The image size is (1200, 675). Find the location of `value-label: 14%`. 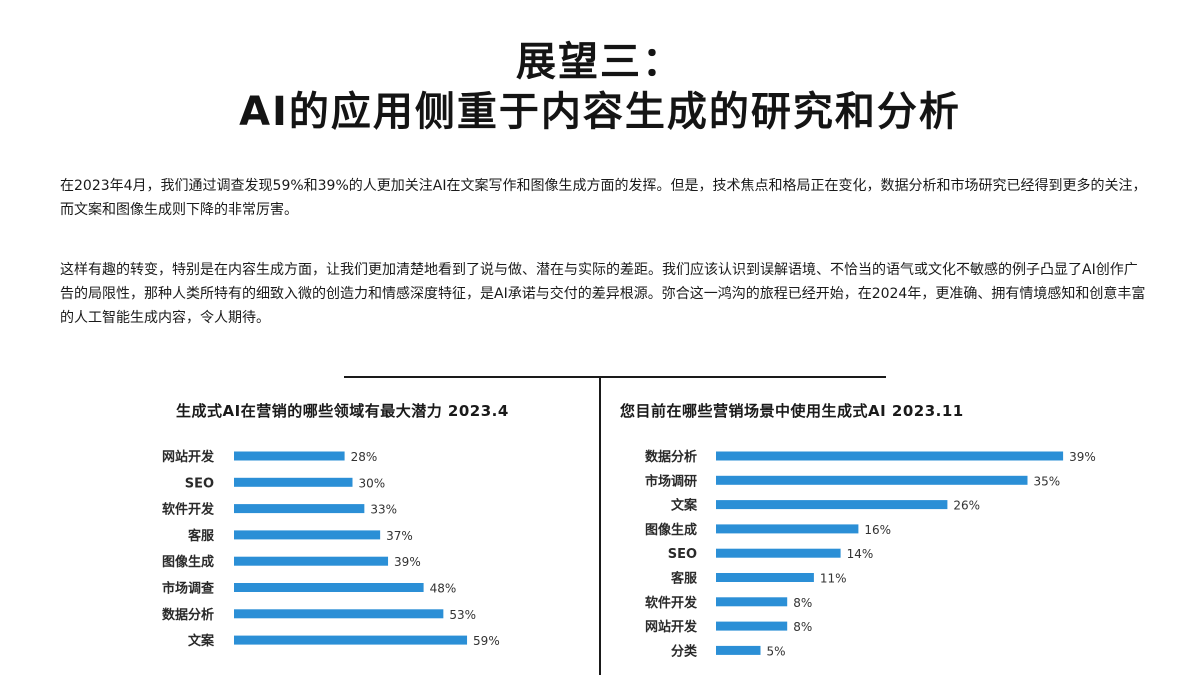

value-label: 14% is located at coordinates (860, 554).